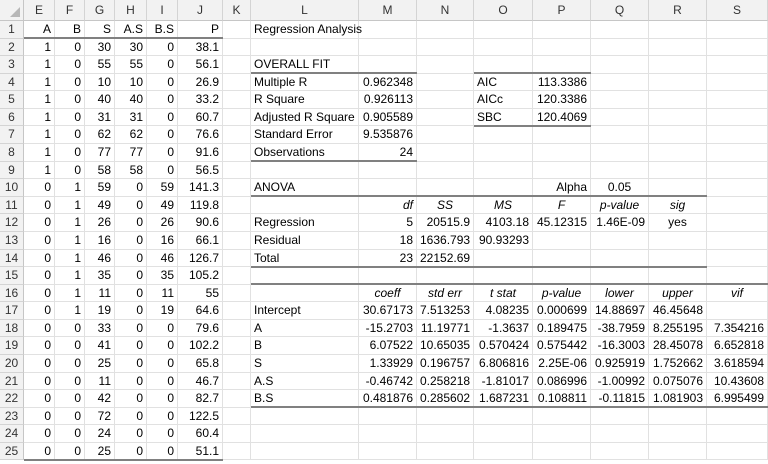 This screenshot has width=768, height=464. Describe the element at coordinates (12, 100) in the screenshot. I see `row-header-5: 5` at that location.